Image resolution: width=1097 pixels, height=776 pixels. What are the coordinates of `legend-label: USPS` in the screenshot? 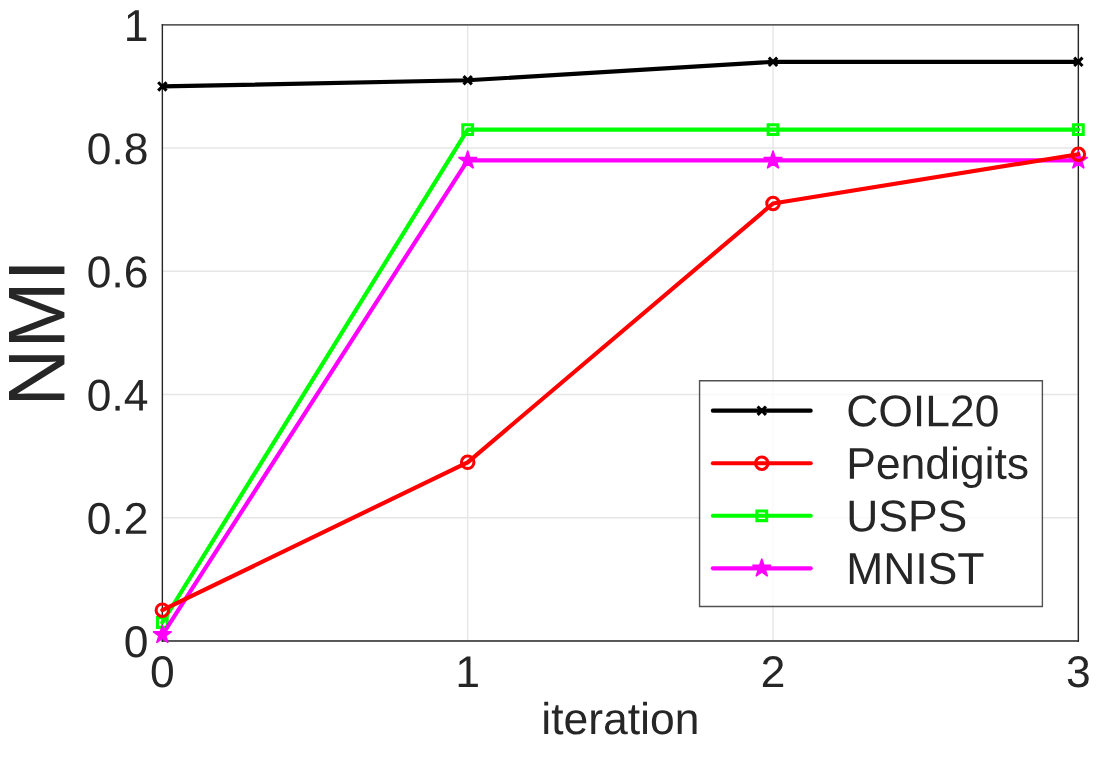 It's located at (907, 516).